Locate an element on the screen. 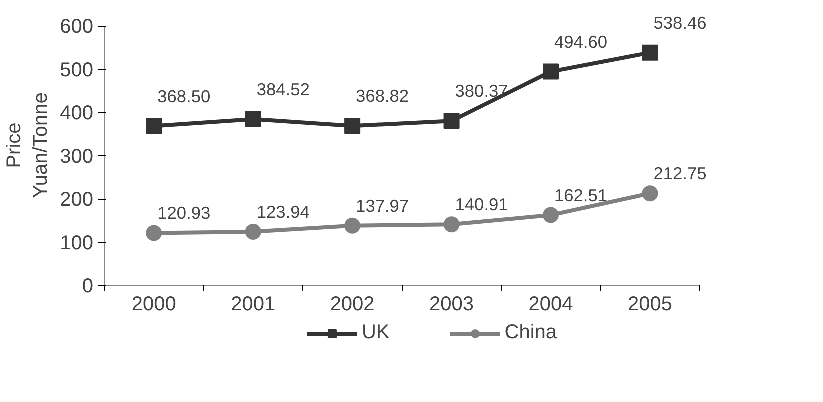 The width and height of the screenshot is (823, 402). x-tick-label: 2003 is located at coordinates (452, 305).